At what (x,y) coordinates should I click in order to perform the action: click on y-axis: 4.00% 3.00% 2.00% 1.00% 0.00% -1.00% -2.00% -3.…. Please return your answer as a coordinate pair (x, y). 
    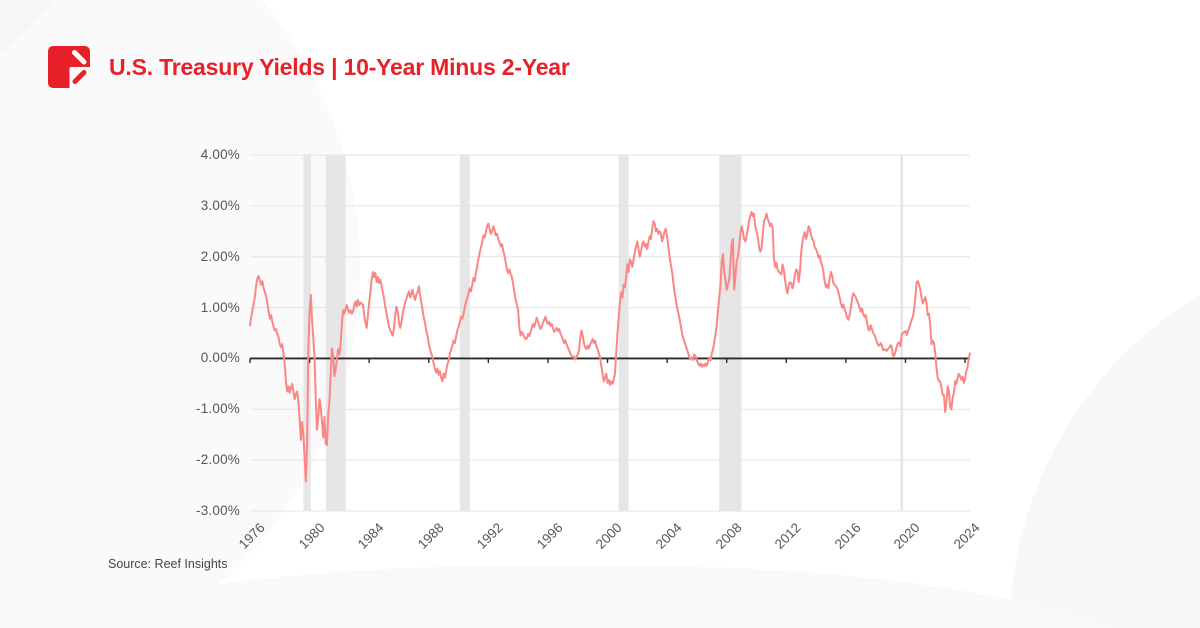
    Looking at the image, I should click on (204, 314).